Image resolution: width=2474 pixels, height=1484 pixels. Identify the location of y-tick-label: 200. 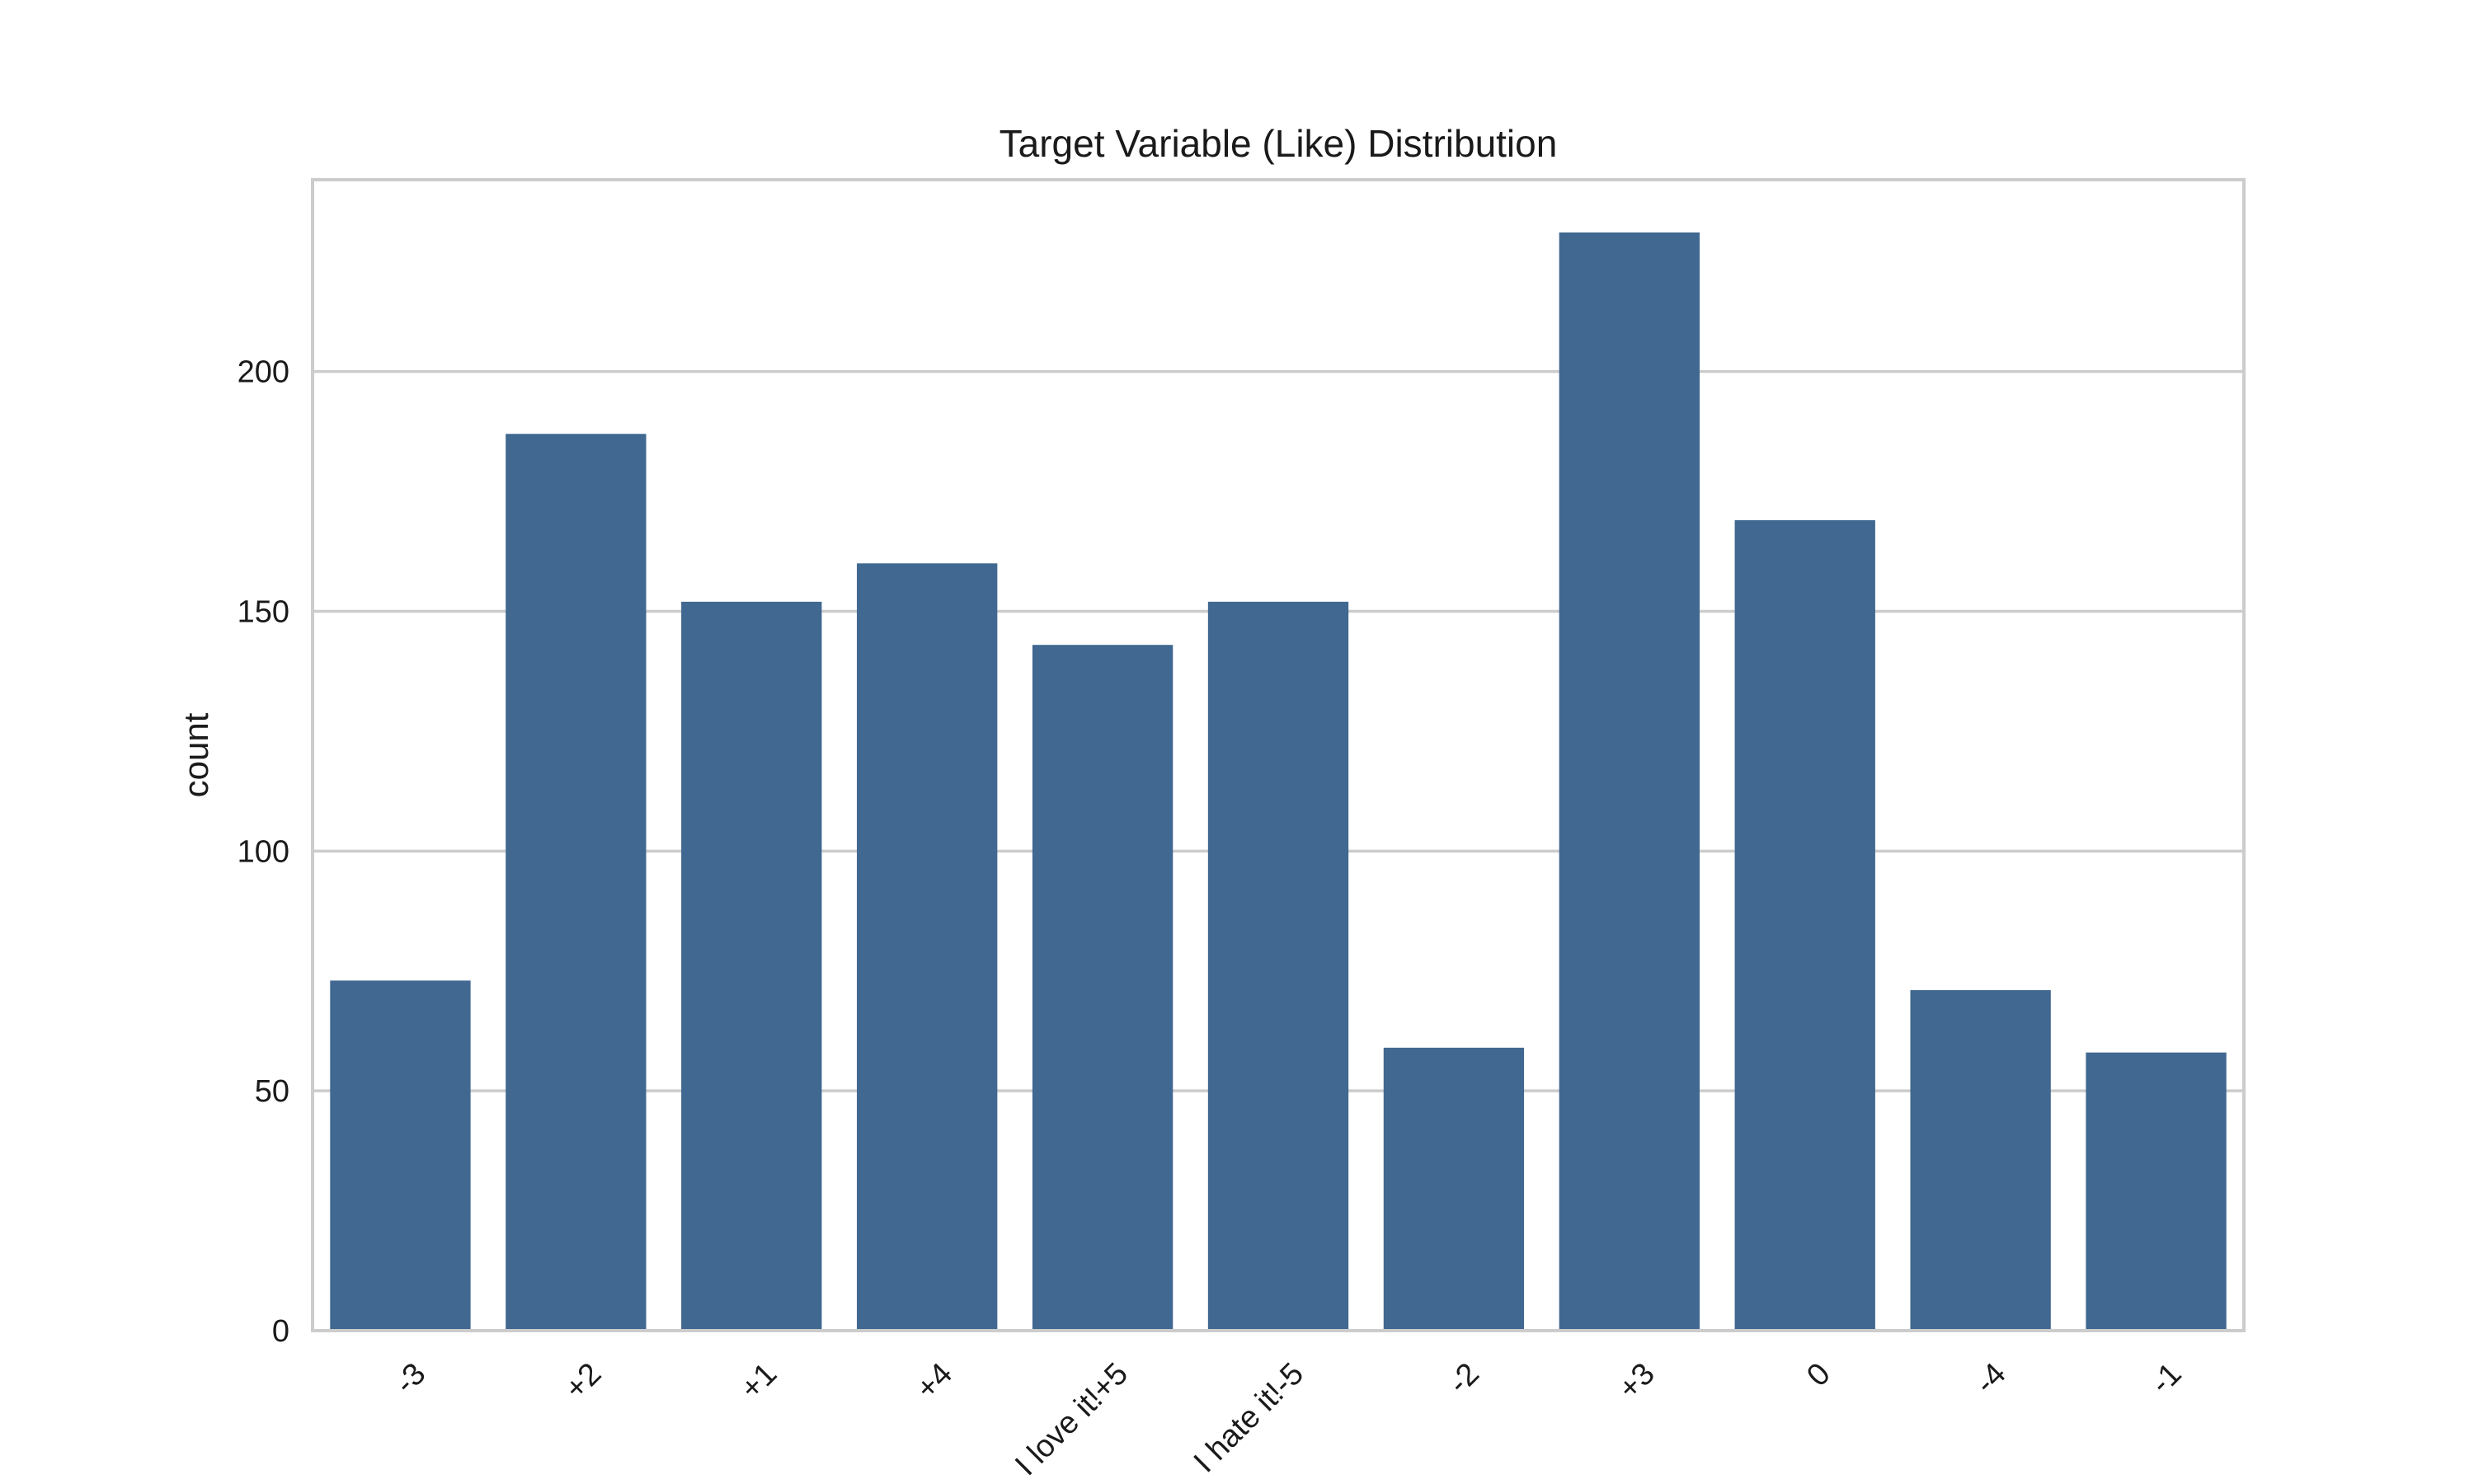
(263, 372).